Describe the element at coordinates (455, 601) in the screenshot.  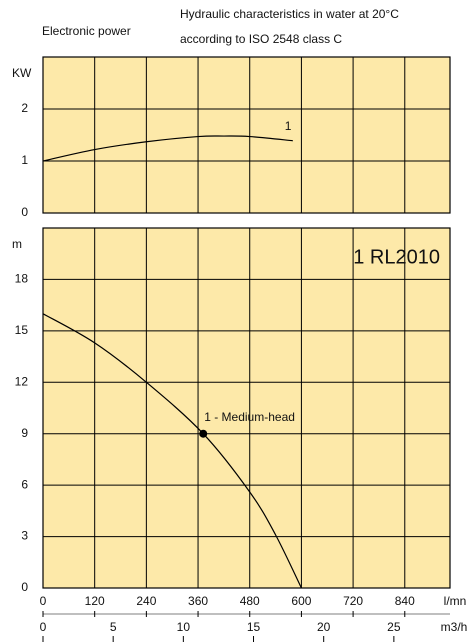
I see `x-axis-label: l/mn` at that location.